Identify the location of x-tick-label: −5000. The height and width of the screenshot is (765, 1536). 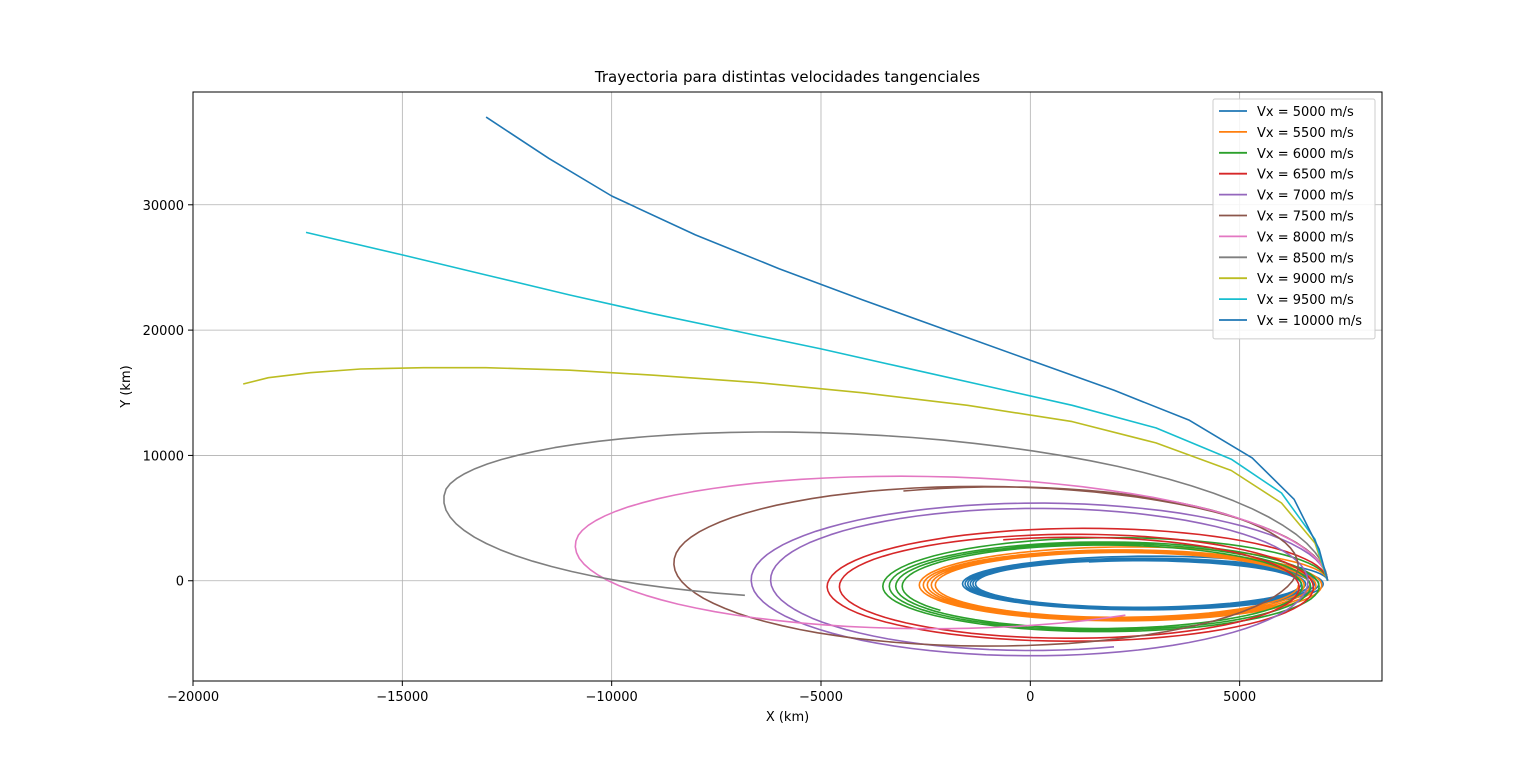
(821, 697).